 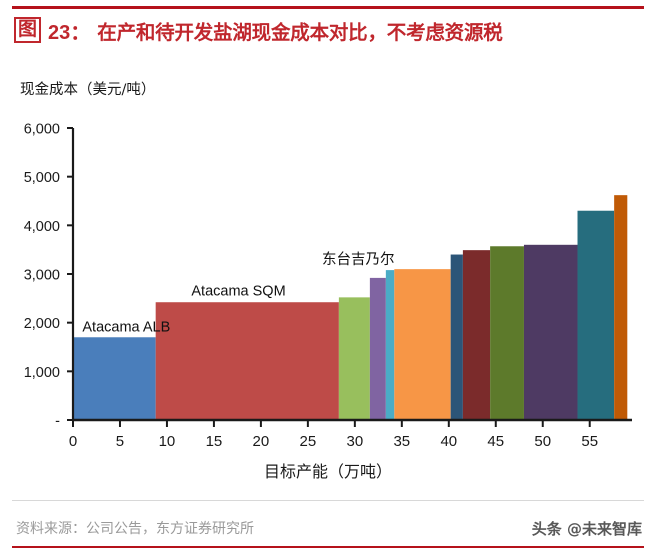 What do you see at coordinates (586, 529) in the screenshot?
I see `watermark: 头条 @未来智库` at bounding box center [586, 529].